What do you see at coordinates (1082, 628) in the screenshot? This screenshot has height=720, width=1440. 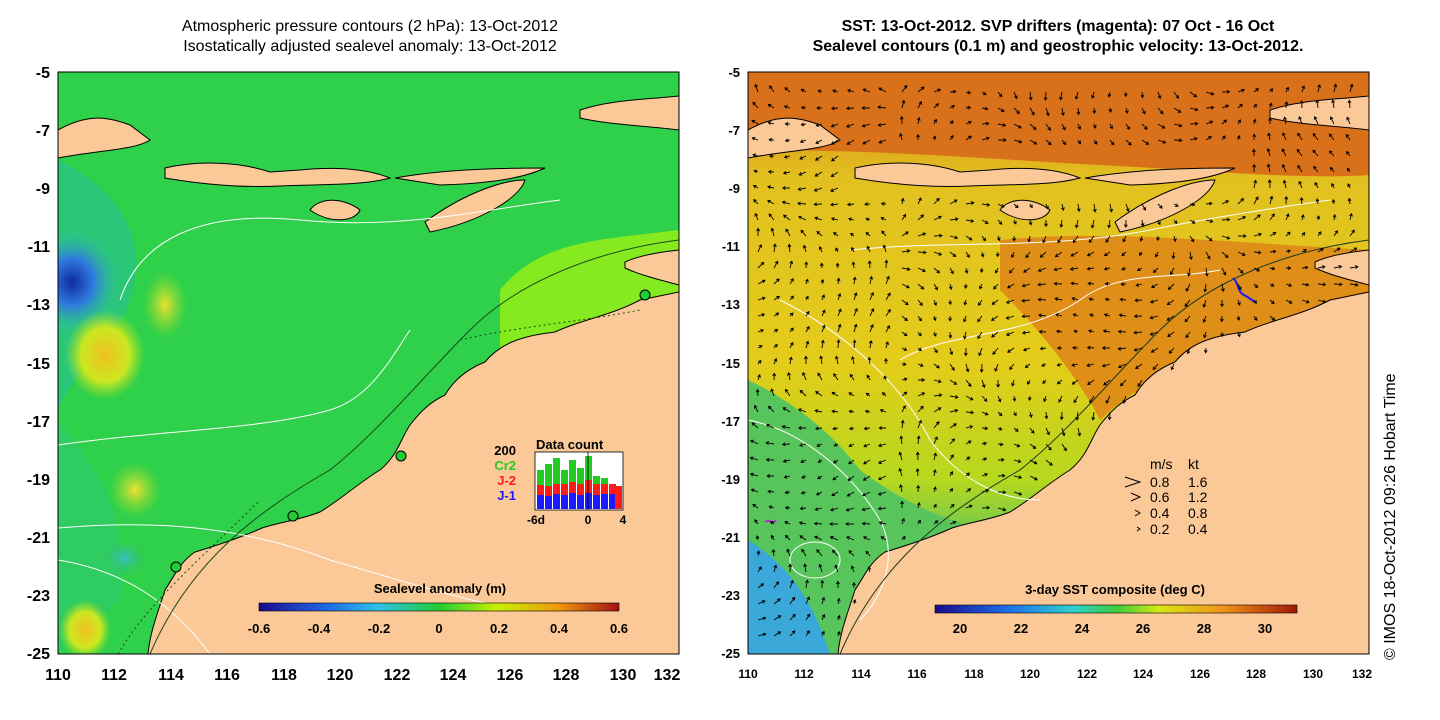 I see `colorbar-tick: 24` at bounding box center [1082, 628].